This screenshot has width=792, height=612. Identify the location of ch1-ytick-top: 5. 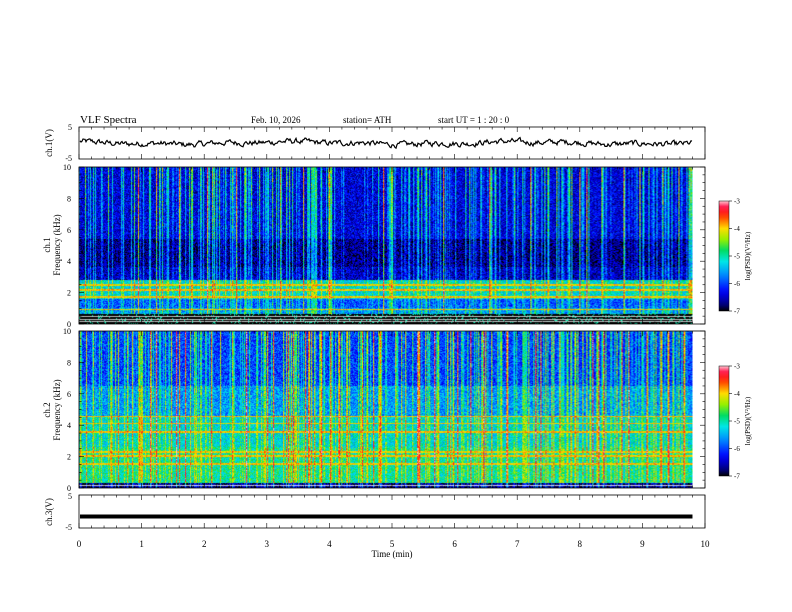
(70, 127).